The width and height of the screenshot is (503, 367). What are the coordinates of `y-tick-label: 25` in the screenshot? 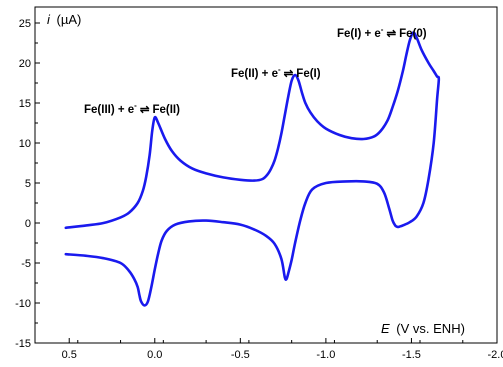 It's located at (25, 24).